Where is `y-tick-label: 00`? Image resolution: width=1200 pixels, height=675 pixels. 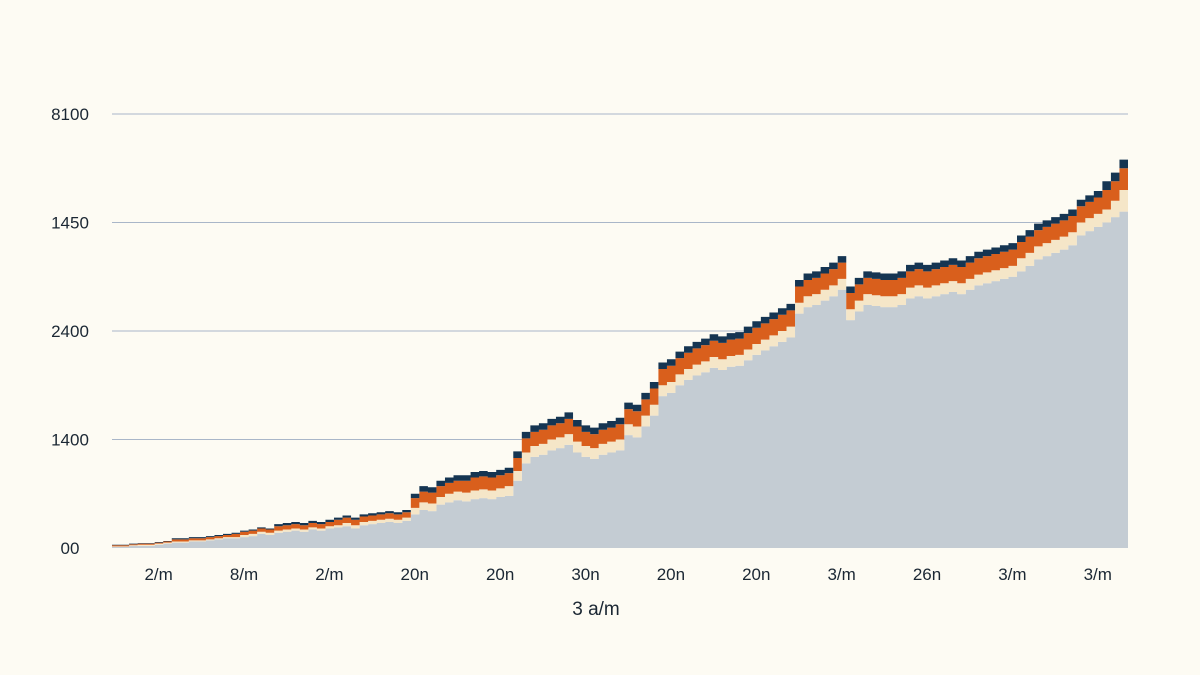
y-tick-label: 00 is located at coordinates (70, 548).